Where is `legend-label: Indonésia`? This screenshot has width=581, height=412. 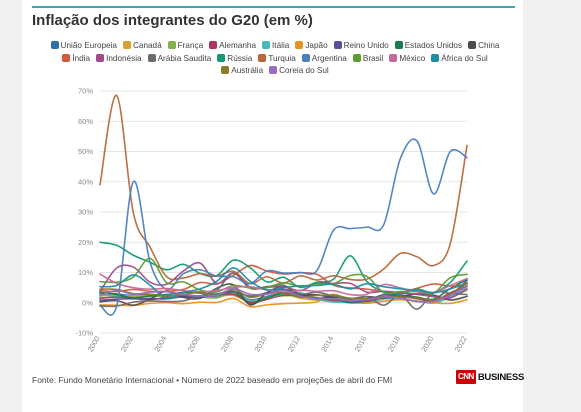 legend-label: Indonésia is located at coordinates (124, 58).